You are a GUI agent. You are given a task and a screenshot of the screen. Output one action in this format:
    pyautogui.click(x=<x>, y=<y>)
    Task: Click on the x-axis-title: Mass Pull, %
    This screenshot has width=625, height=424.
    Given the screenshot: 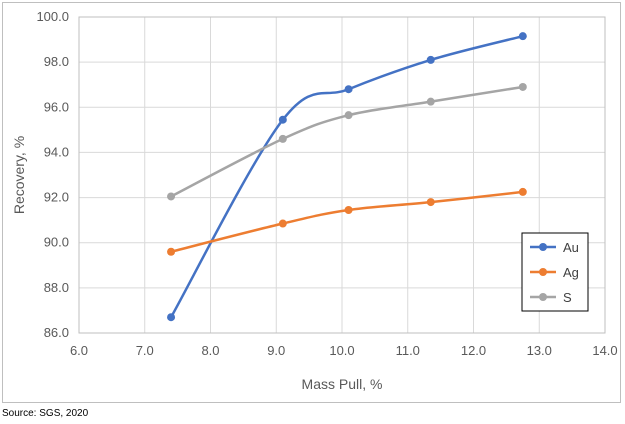 What is the action you would take?
    pyautogui.click(x=342, y=384)
    